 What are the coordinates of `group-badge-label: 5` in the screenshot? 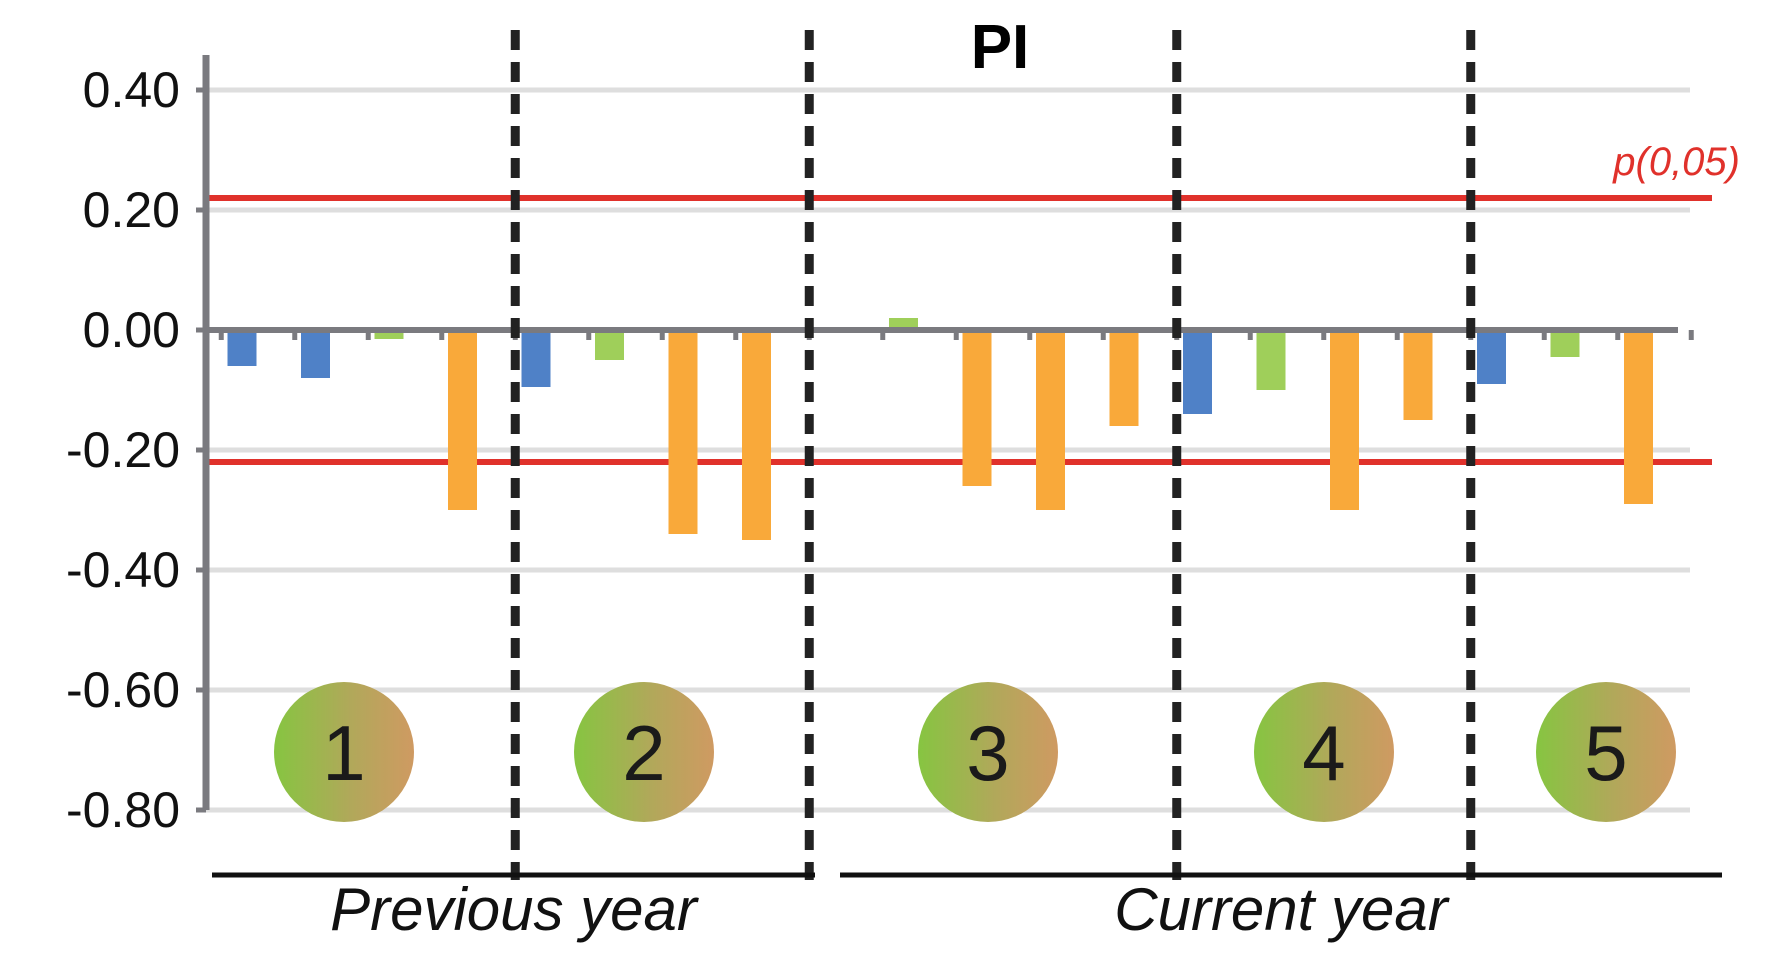 It's located at (1605, 753).